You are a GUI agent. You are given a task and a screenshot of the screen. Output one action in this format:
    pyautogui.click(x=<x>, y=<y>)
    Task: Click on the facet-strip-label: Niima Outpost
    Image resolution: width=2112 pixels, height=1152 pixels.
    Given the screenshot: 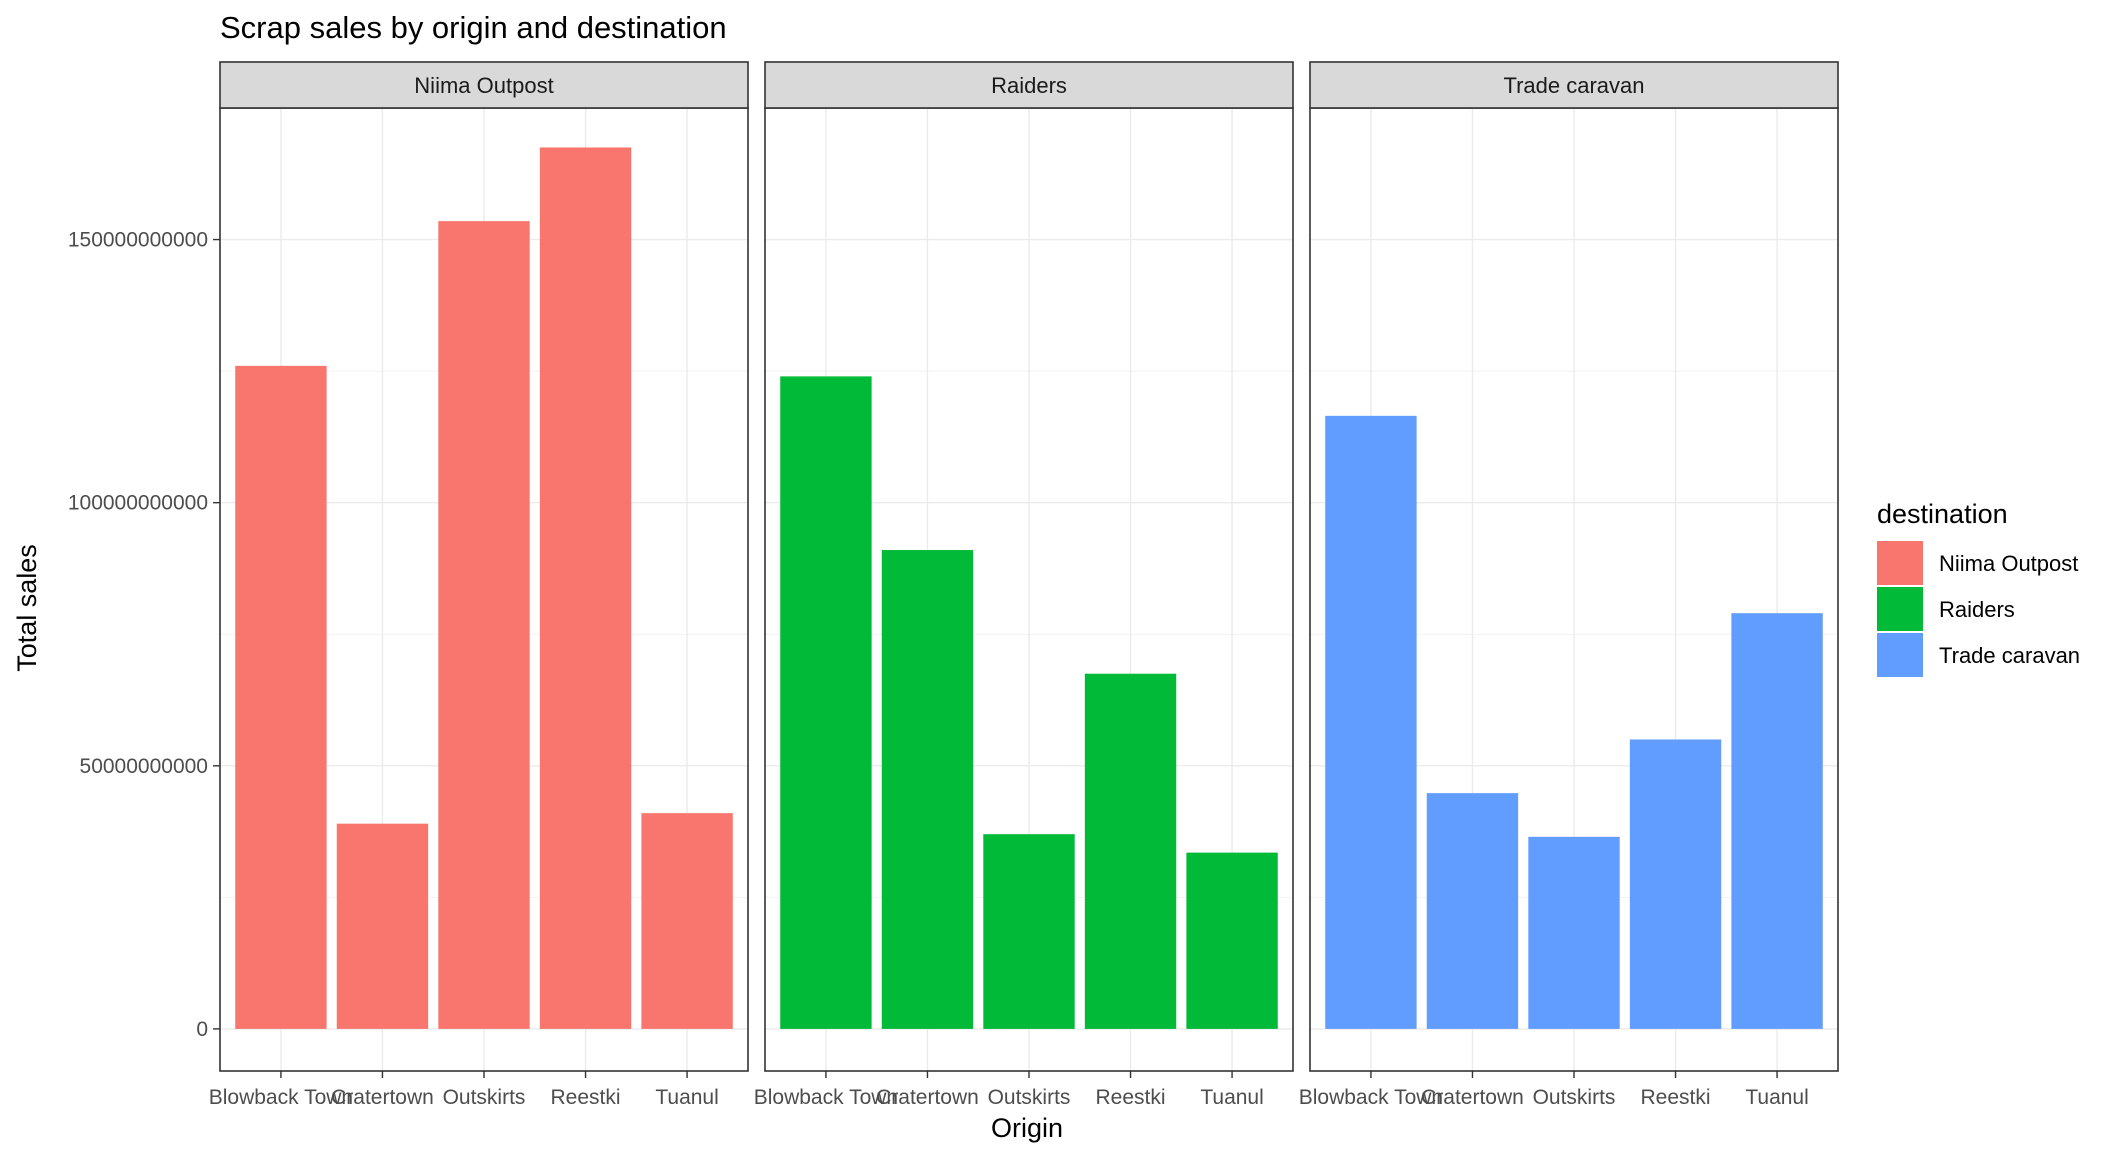 What is the action you would take?
    pyautogui.click(x=483, y=85)
    